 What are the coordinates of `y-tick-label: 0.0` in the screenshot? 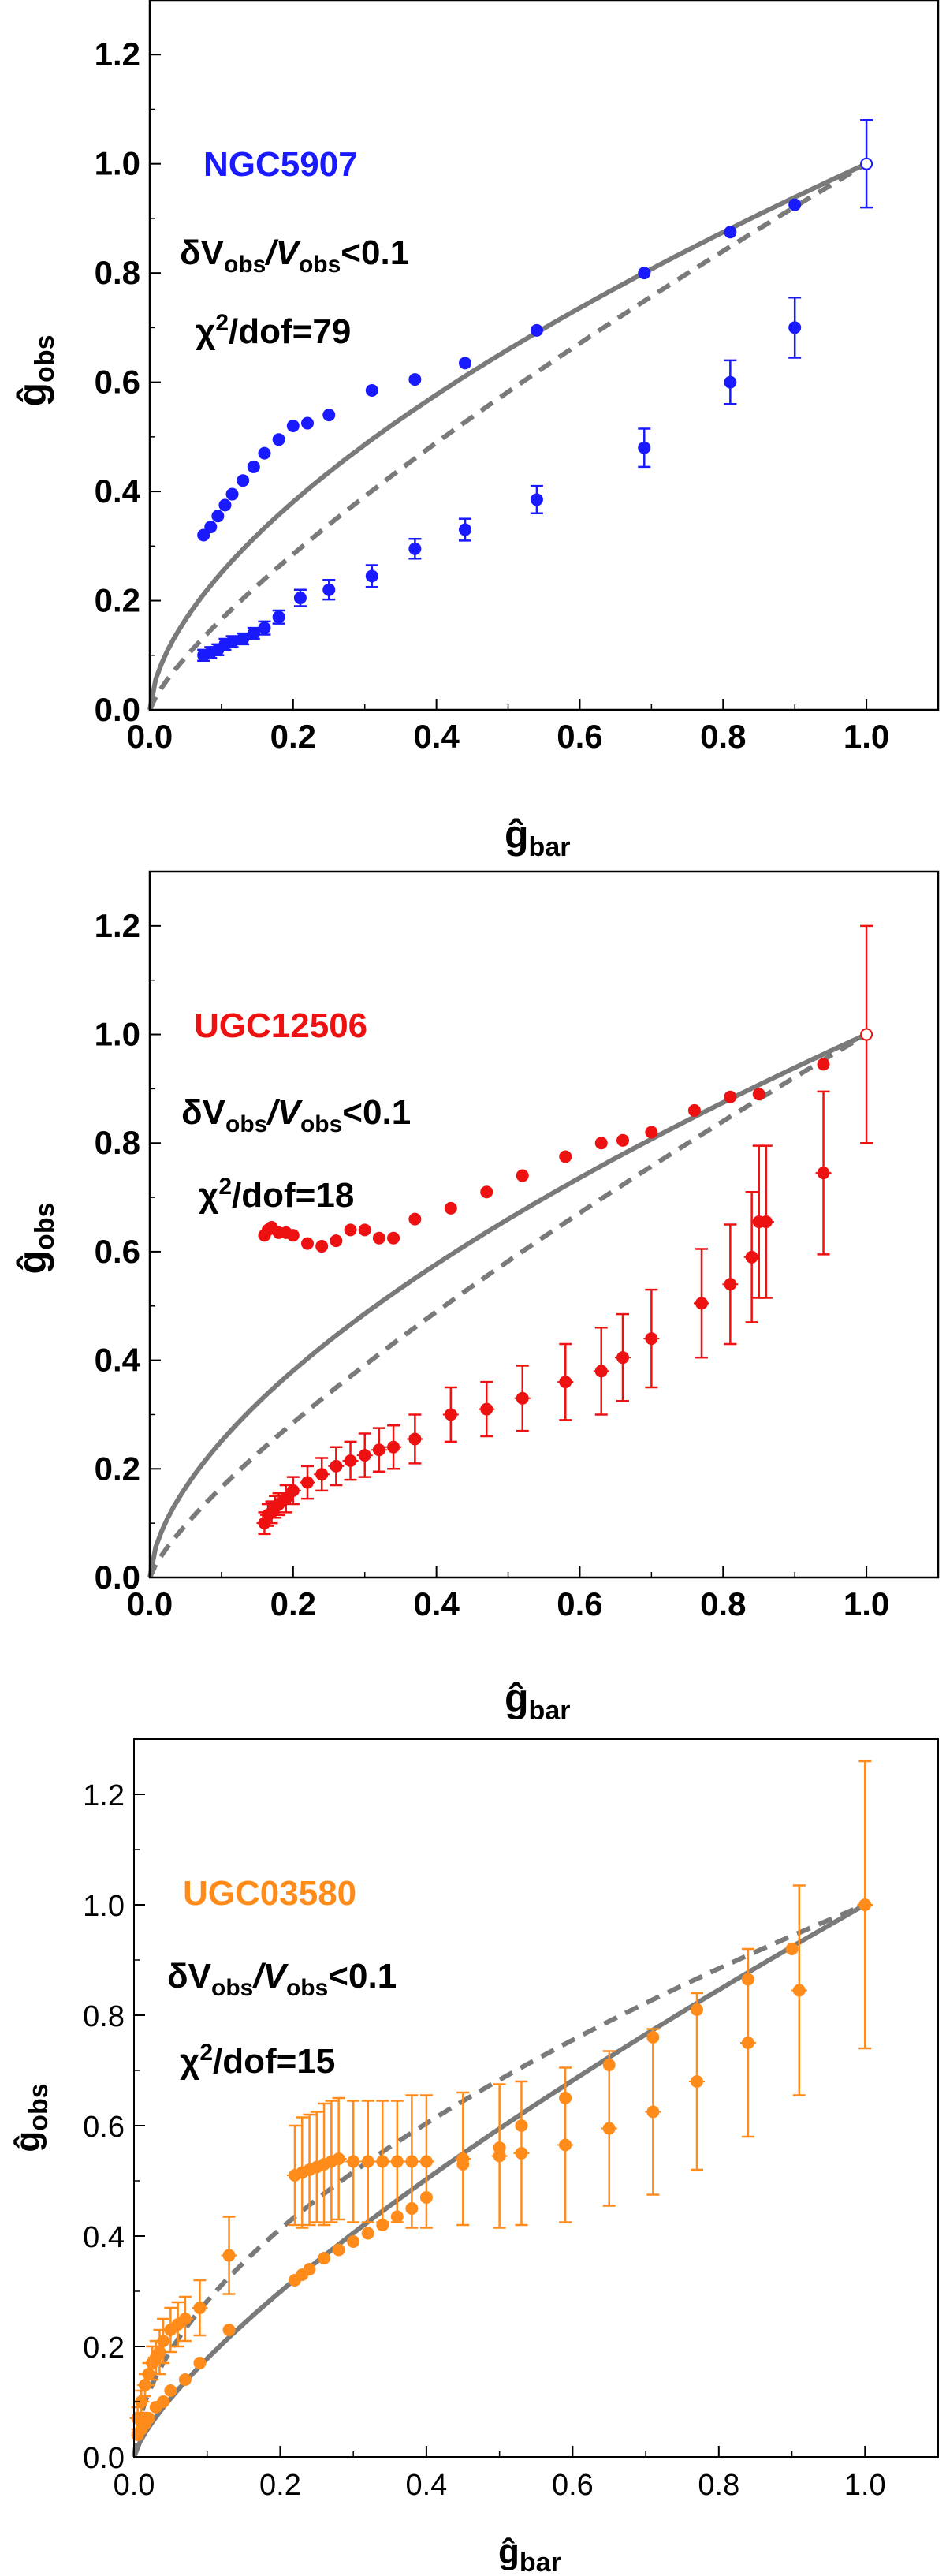 It's located at (117, 1577).